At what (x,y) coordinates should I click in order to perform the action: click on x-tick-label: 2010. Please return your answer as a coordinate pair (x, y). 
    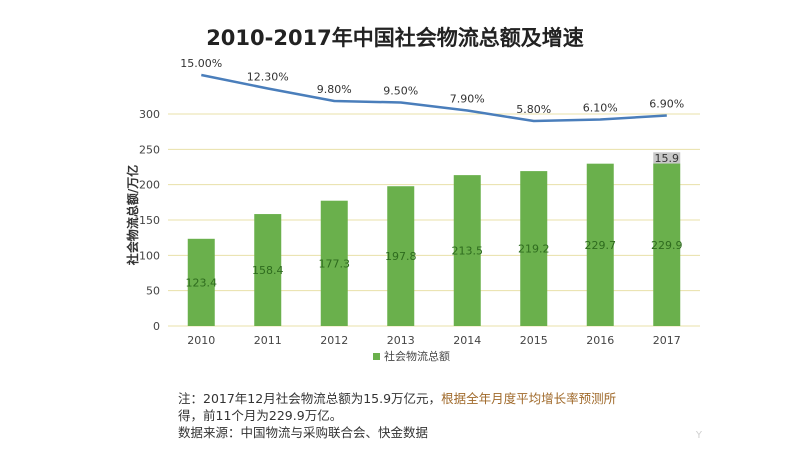
    Looking at the image, I should click on (201, 340).